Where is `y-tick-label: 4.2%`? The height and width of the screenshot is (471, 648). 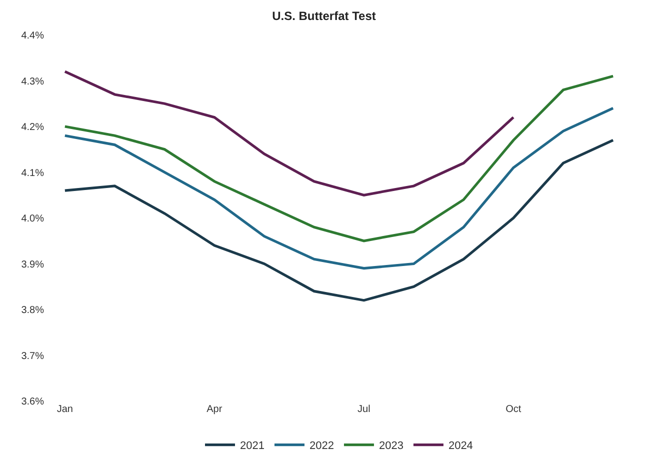
y-tick-label: 4.2% is located at coordinates (32, 127).